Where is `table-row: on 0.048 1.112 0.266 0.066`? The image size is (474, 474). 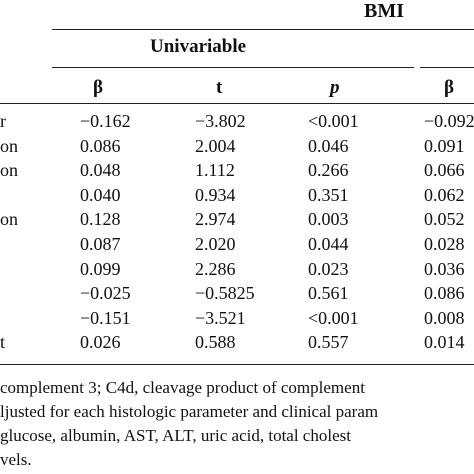 table-row: on 0.048 1.112 0.266 0.066 is located at coordinates (237, 172).